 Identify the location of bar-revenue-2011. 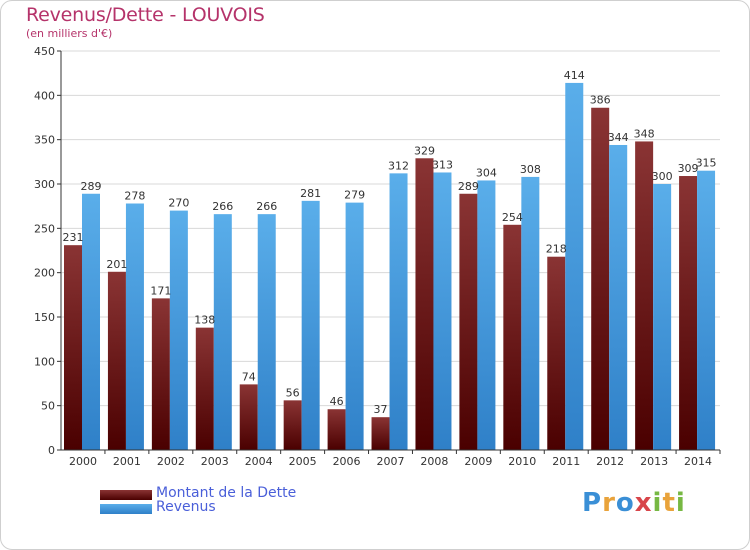
(574, 266).